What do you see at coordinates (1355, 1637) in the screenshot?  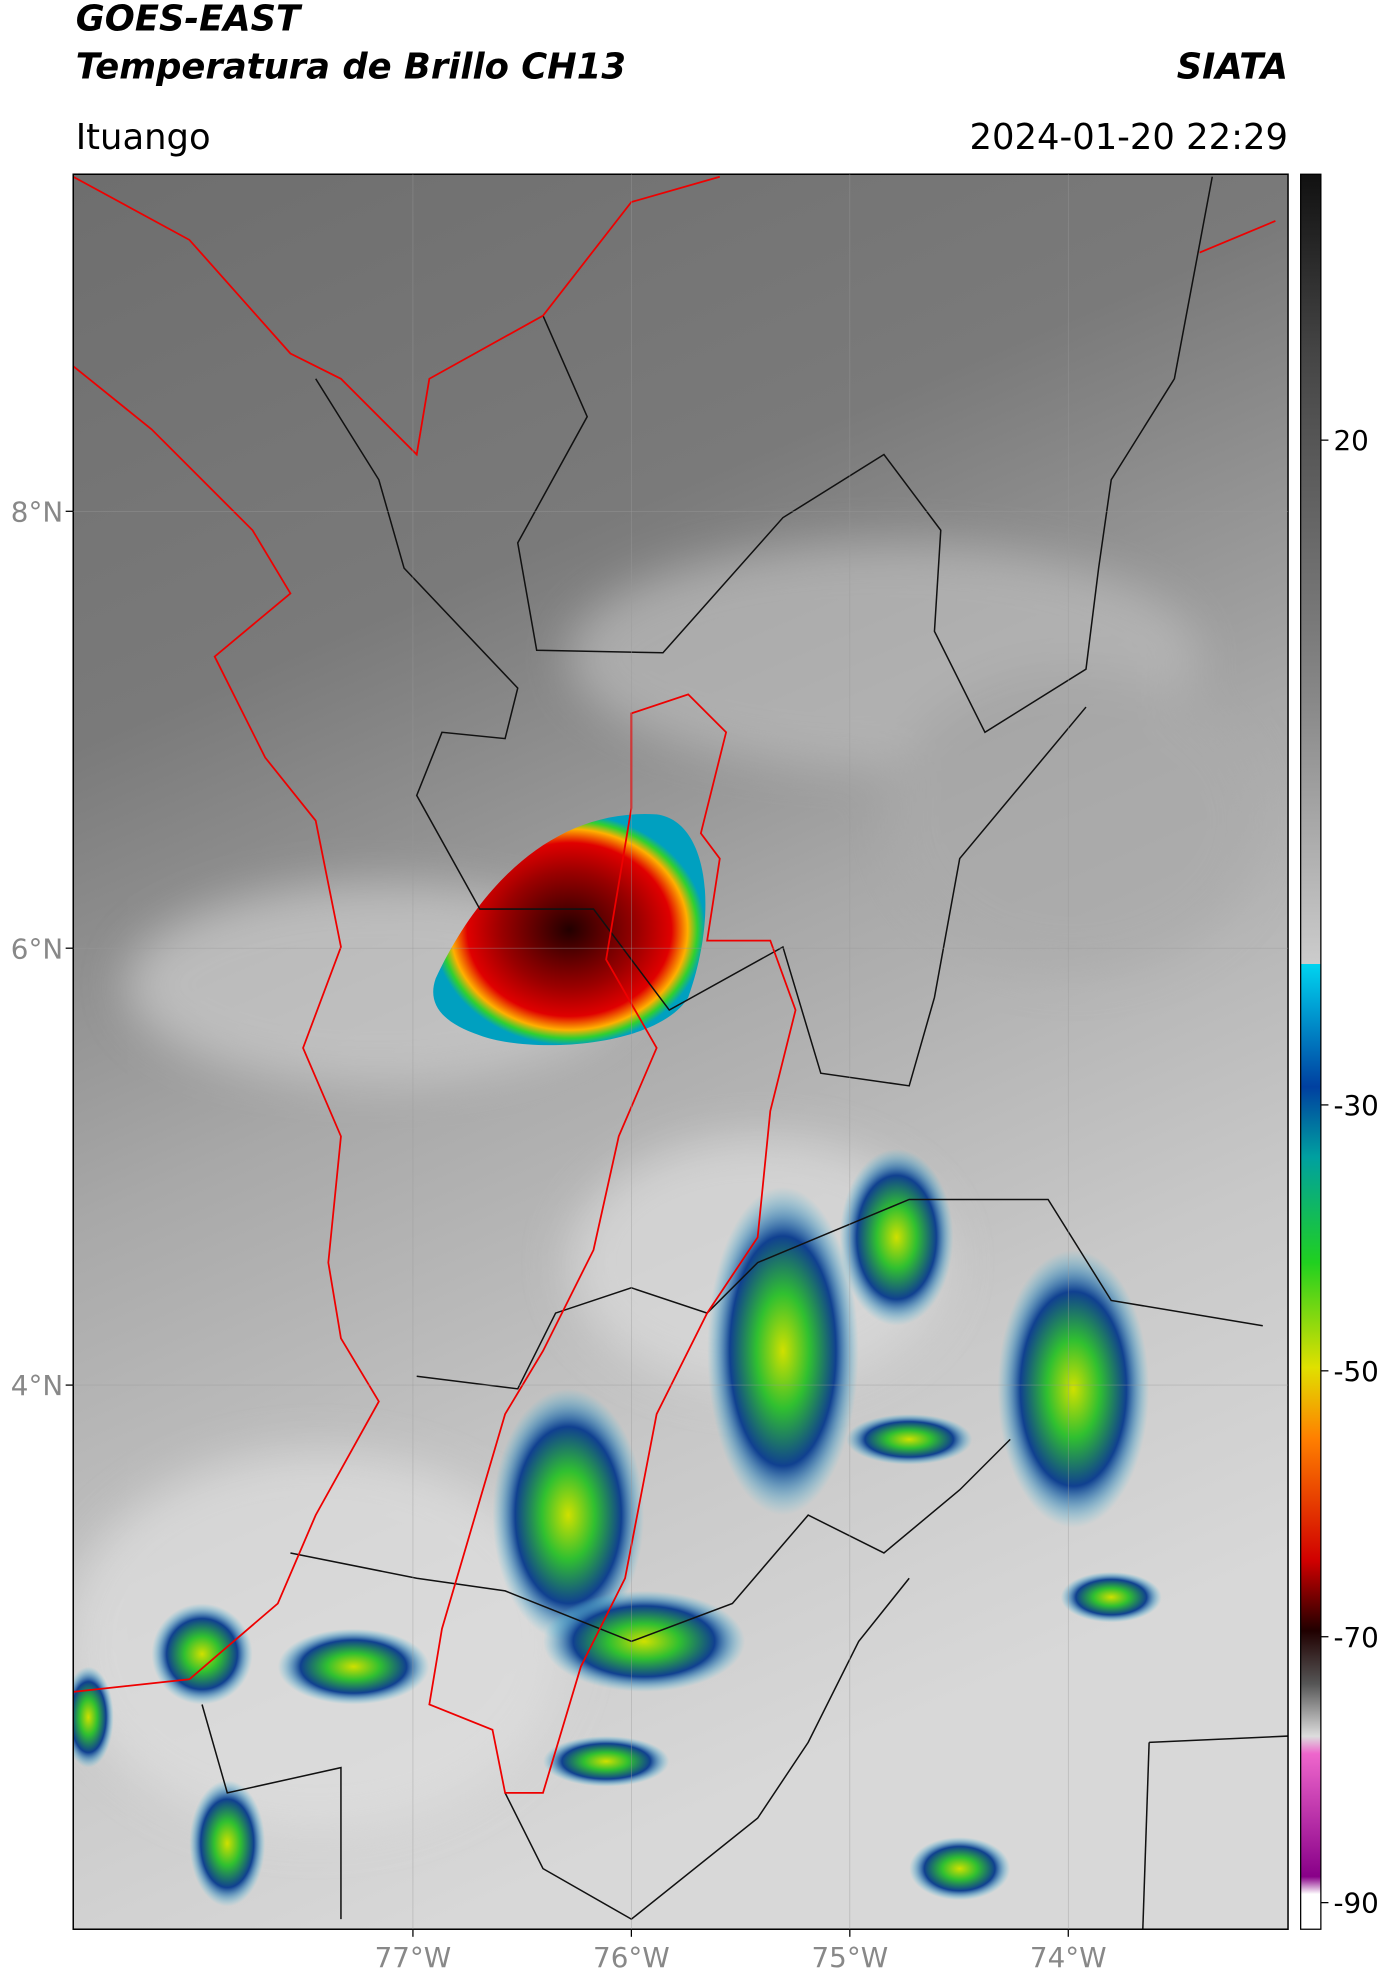 I see `colorbar-tick-label: -70` at bounding box center [1355, 1637].